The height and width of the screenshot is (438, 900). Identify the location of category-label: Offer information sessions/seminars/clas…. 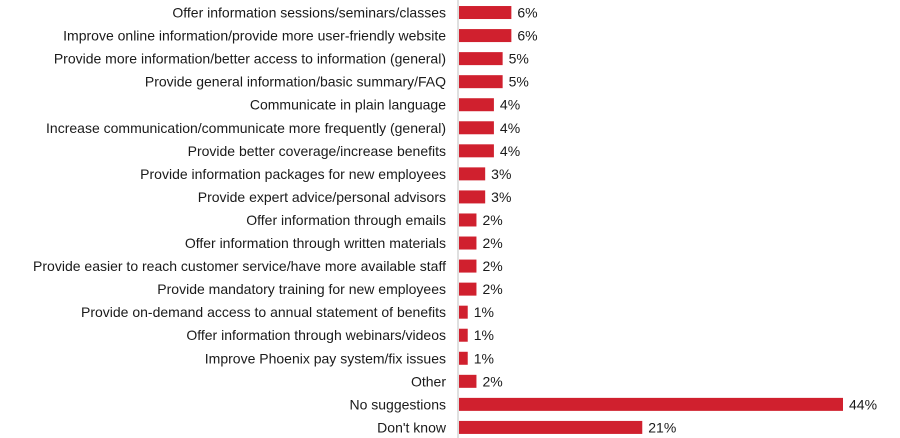
(309, 13).